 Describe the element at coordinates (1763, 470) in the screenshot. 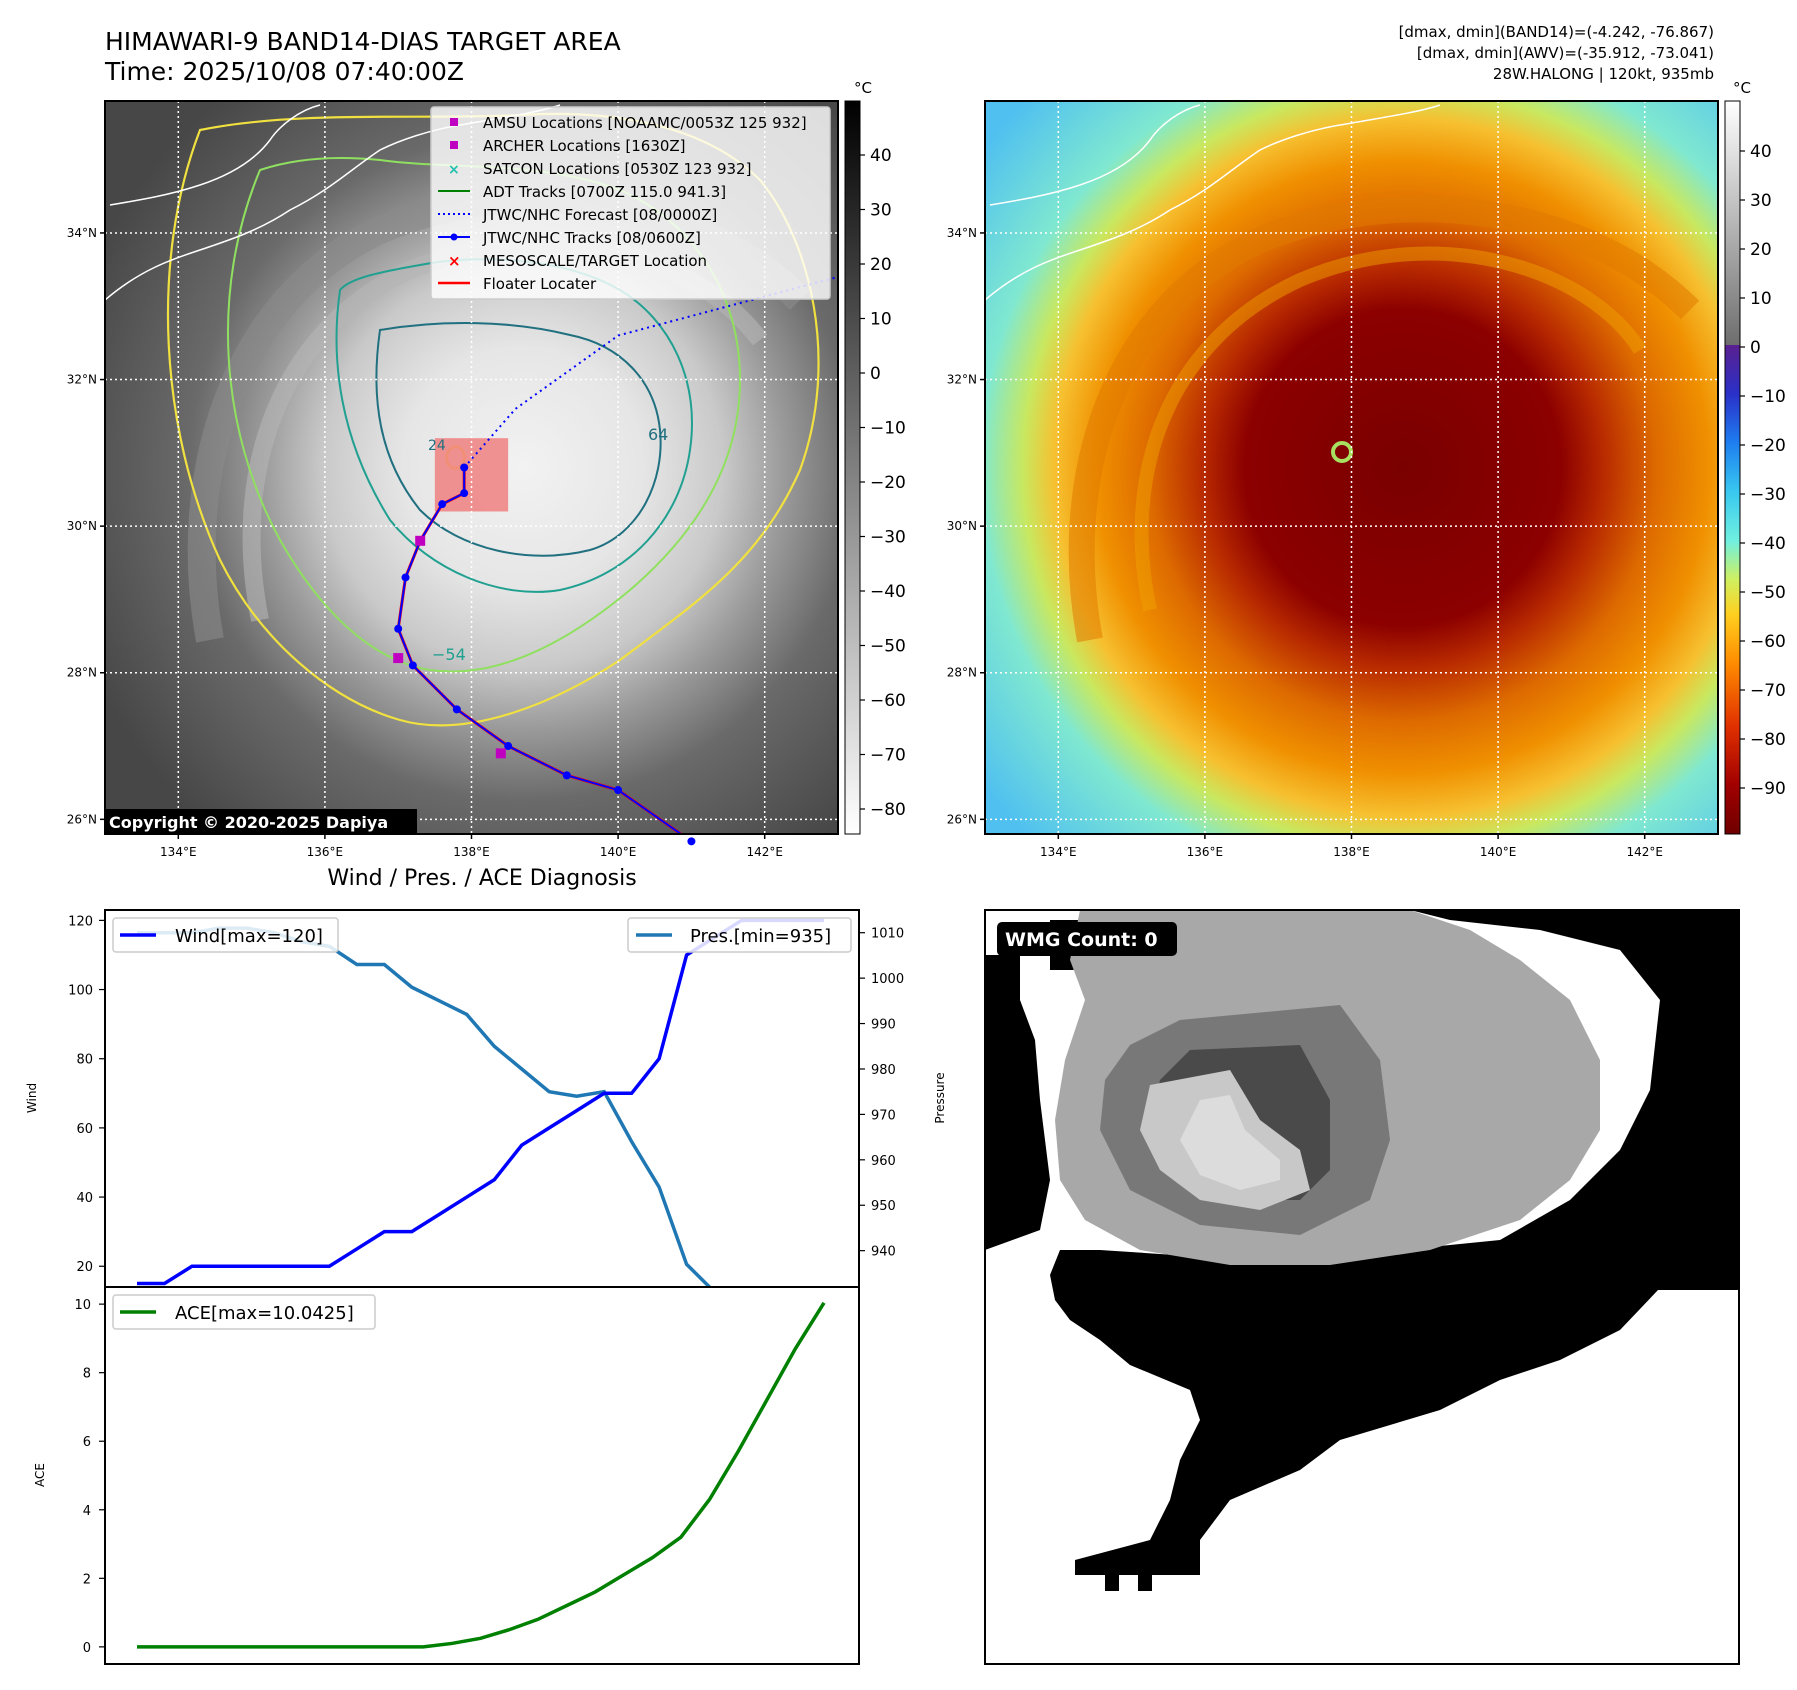

I see `awv-colorbar-ticks: 40 30 20 10 0 −10 −20 −30 −40 −50 −60 −70 −80 −90` at that location.